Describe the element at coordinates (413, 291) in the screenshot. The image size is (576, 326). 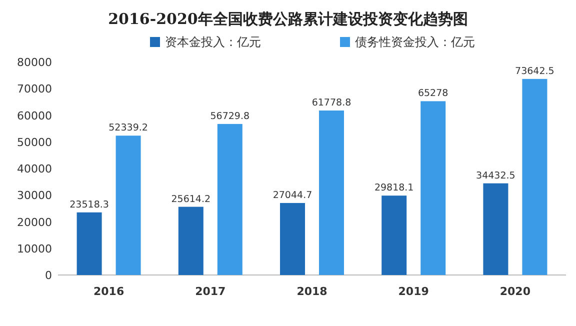
I see `x-tick-label: 2019` at that location.